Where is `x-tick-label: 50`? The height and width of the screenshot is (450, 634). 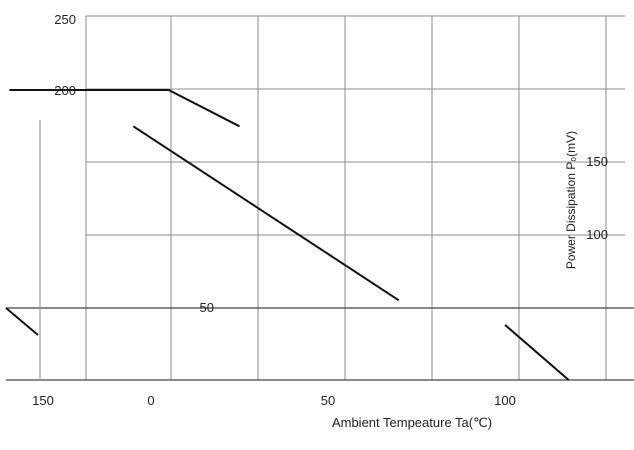
x-tick-label: 50 is located at coordinates (328, 400).